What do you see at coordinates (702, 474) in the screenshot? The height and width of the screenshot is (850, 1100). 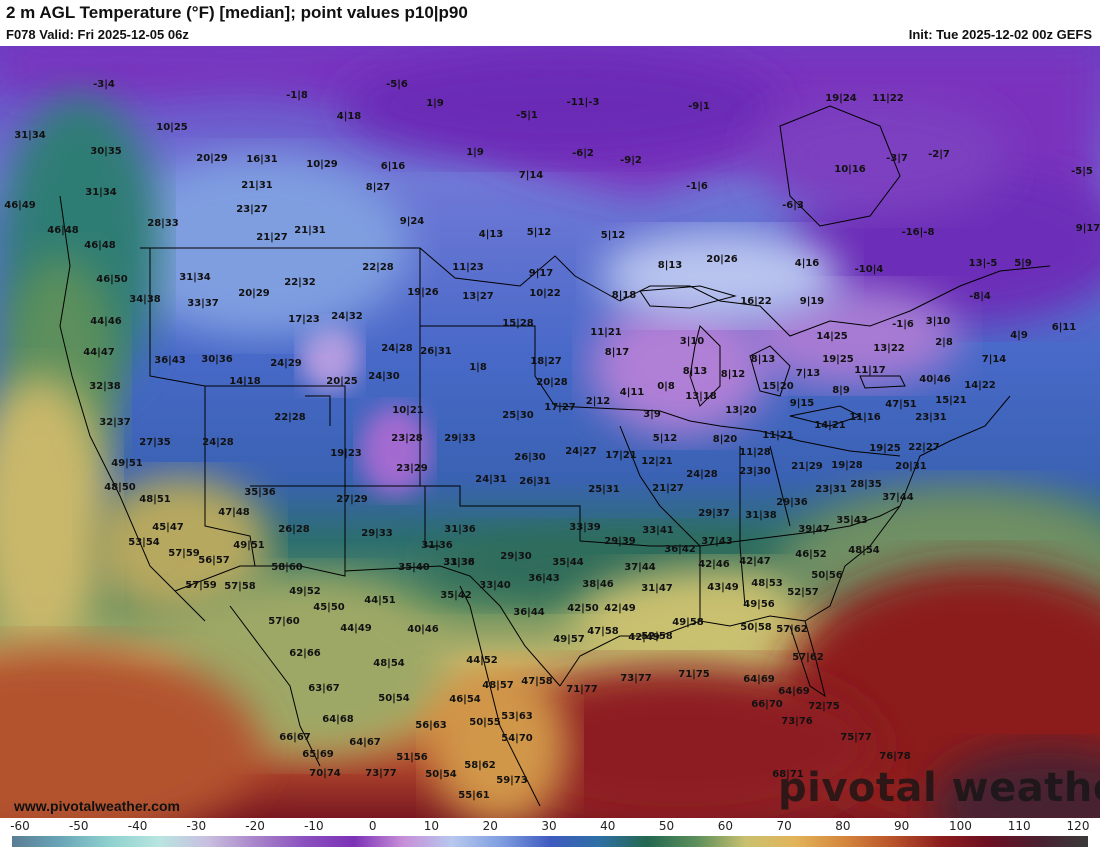 I see `point-value-label: 24|28` at bounding box center [702, 474].